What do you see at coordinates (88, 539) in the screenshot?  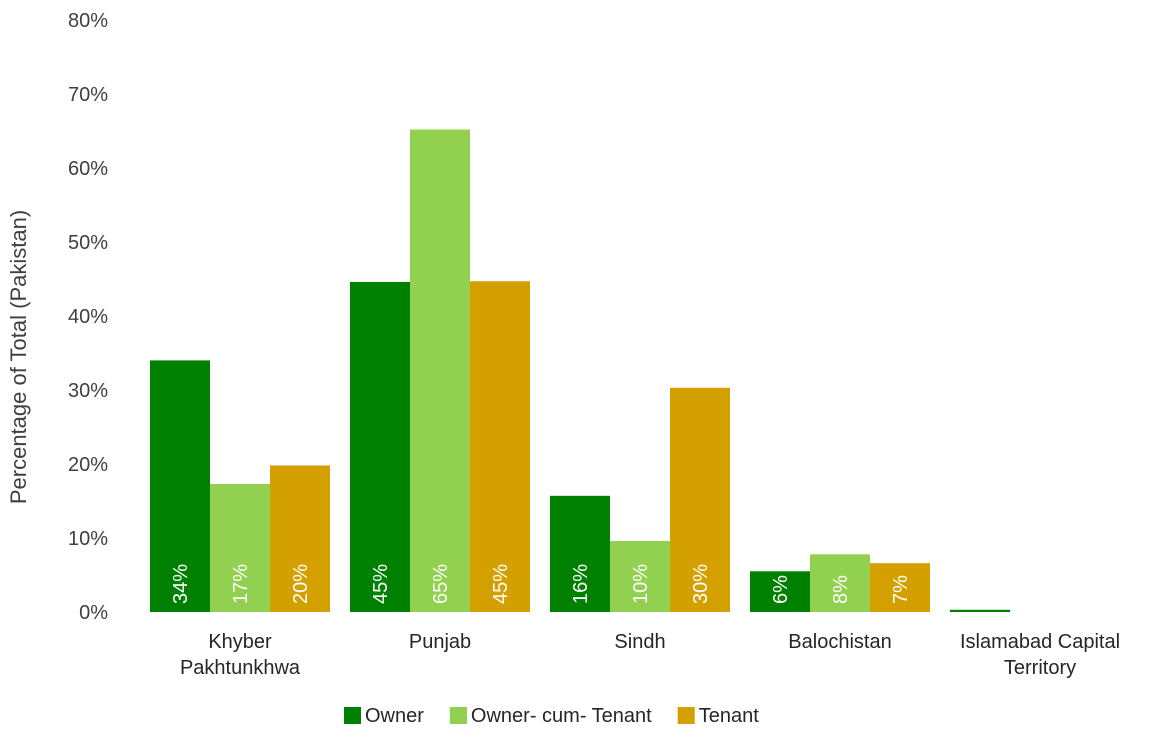 I see `y-tick-label: 10%` at bounding box center [88, 539].